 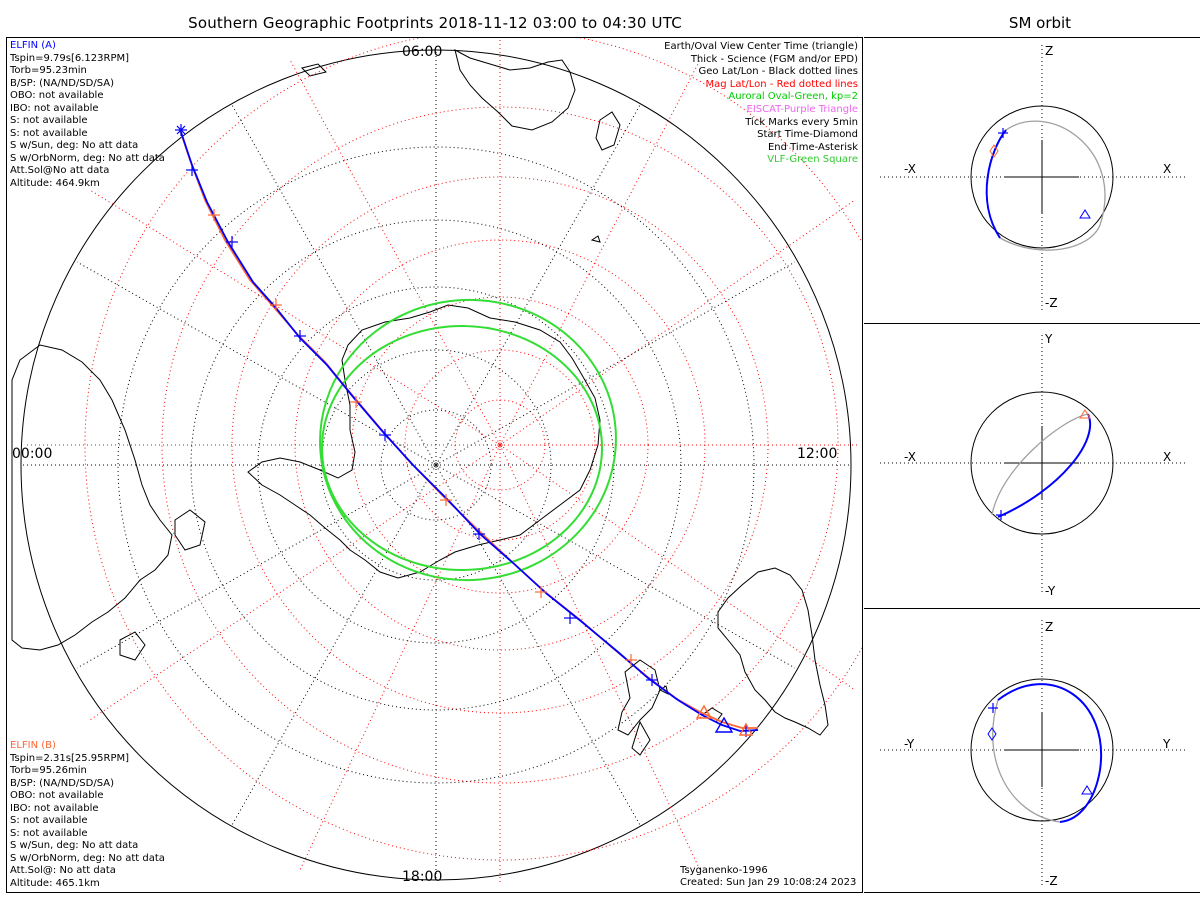 I want to click on legend-item: VLF-Green Square, so click(x=812, y=160).